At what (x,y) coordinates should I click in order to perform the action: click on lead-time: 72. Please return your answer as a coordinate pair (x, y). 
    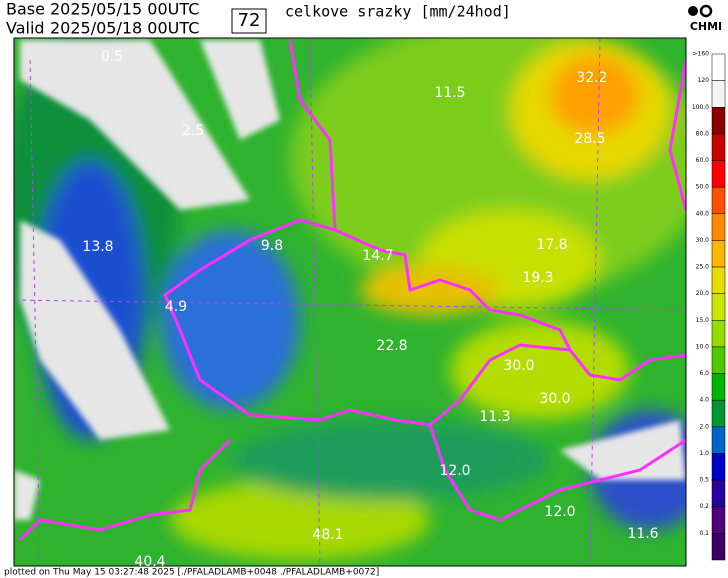
    Looking at the image, I should click on (249, 20).